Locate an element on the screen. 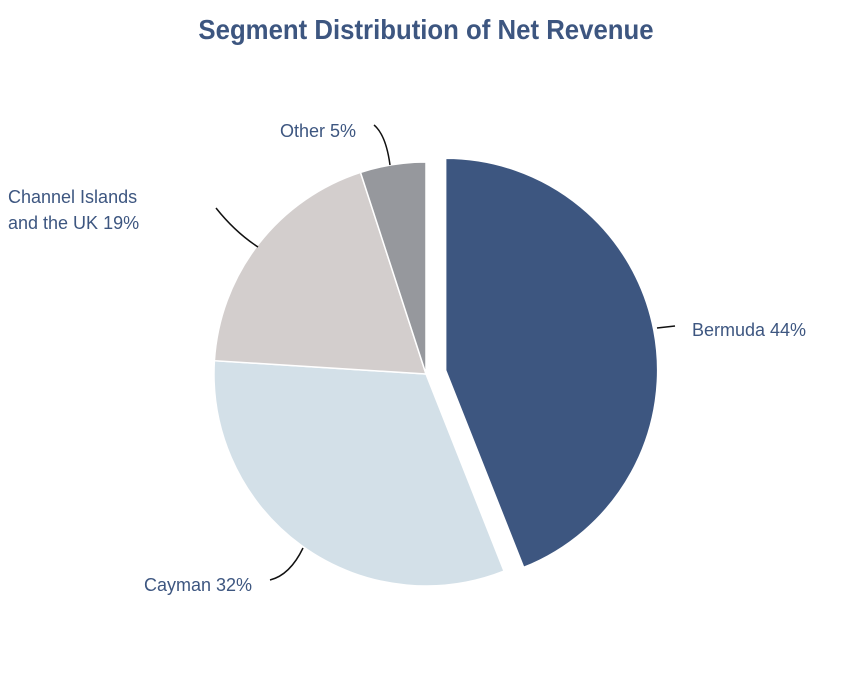  label-bermuda: Bermuda 44% is located at coordinates (749, 330).